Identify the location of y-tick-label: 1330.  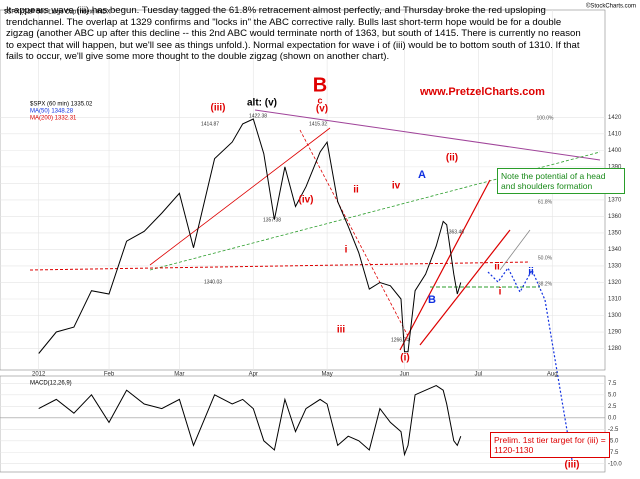
(615, 267).